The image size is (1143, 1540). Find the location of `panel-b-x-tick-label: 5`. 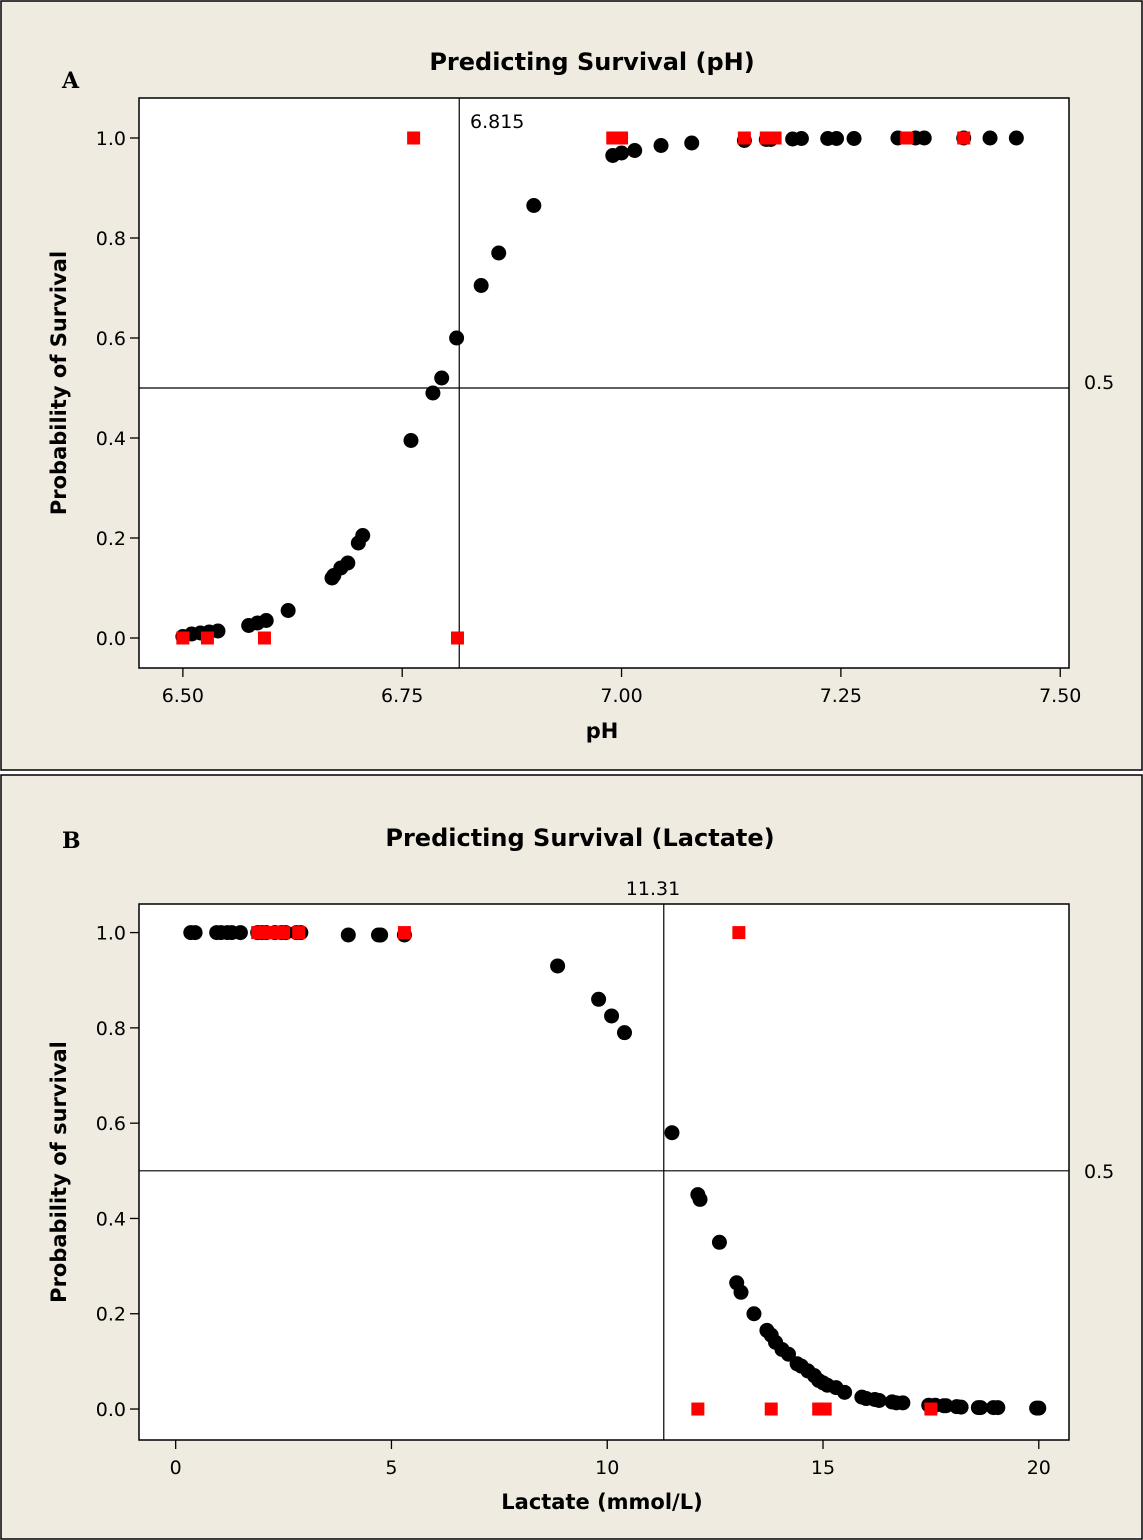

panel-b-x-tick-label: 5 is located at coordinates (391, 1468).